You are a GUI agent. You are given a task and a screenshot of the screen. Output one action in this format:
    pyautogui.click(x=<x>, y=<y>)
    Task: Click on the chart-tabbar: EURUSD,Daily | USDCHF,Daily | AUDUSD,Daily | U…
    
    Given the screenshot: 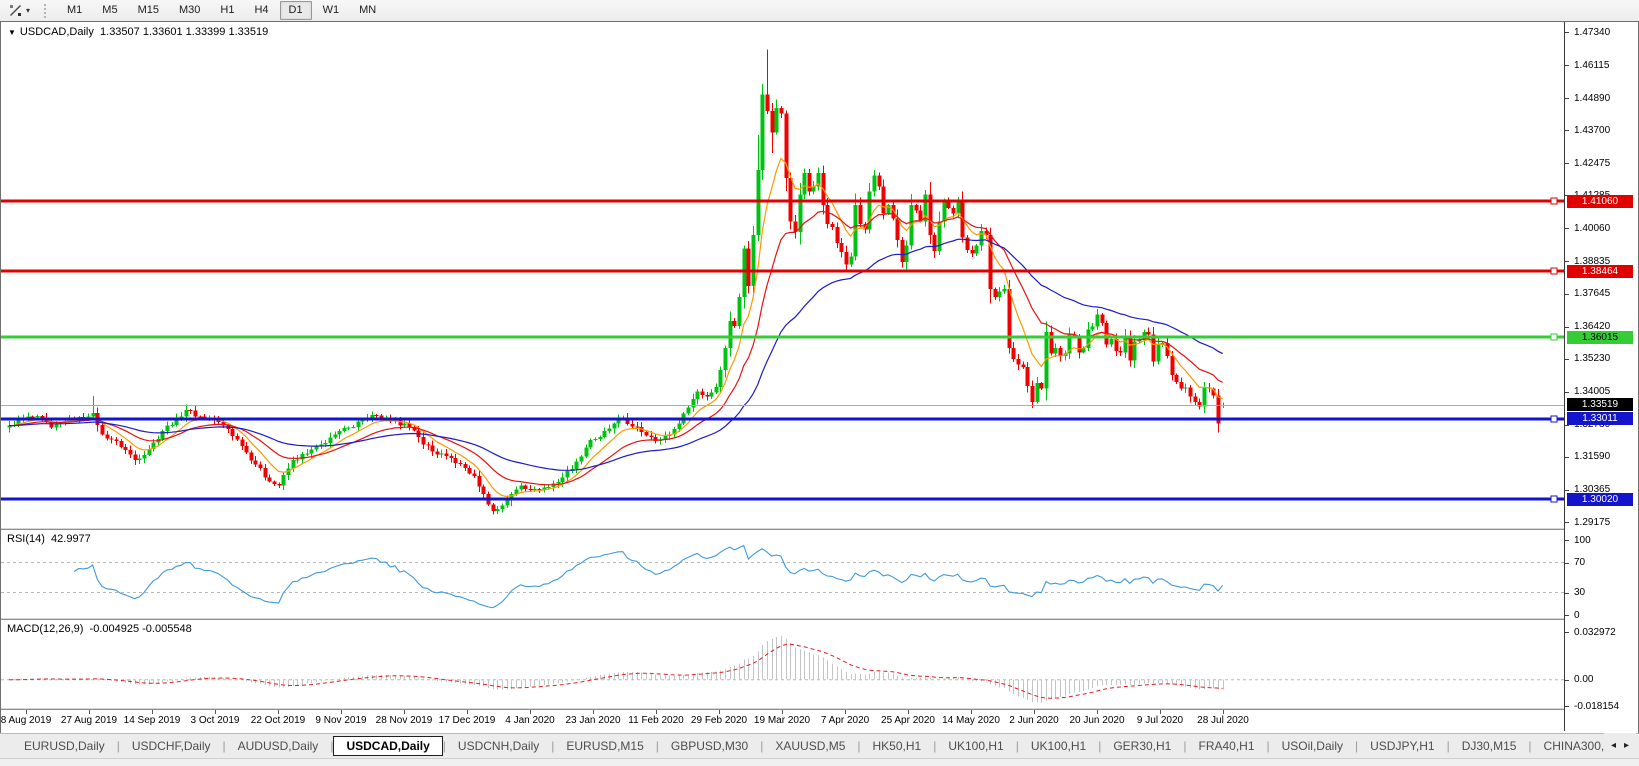 What is the action you would take?
    pyautogui.click(x=819, y=745)
    